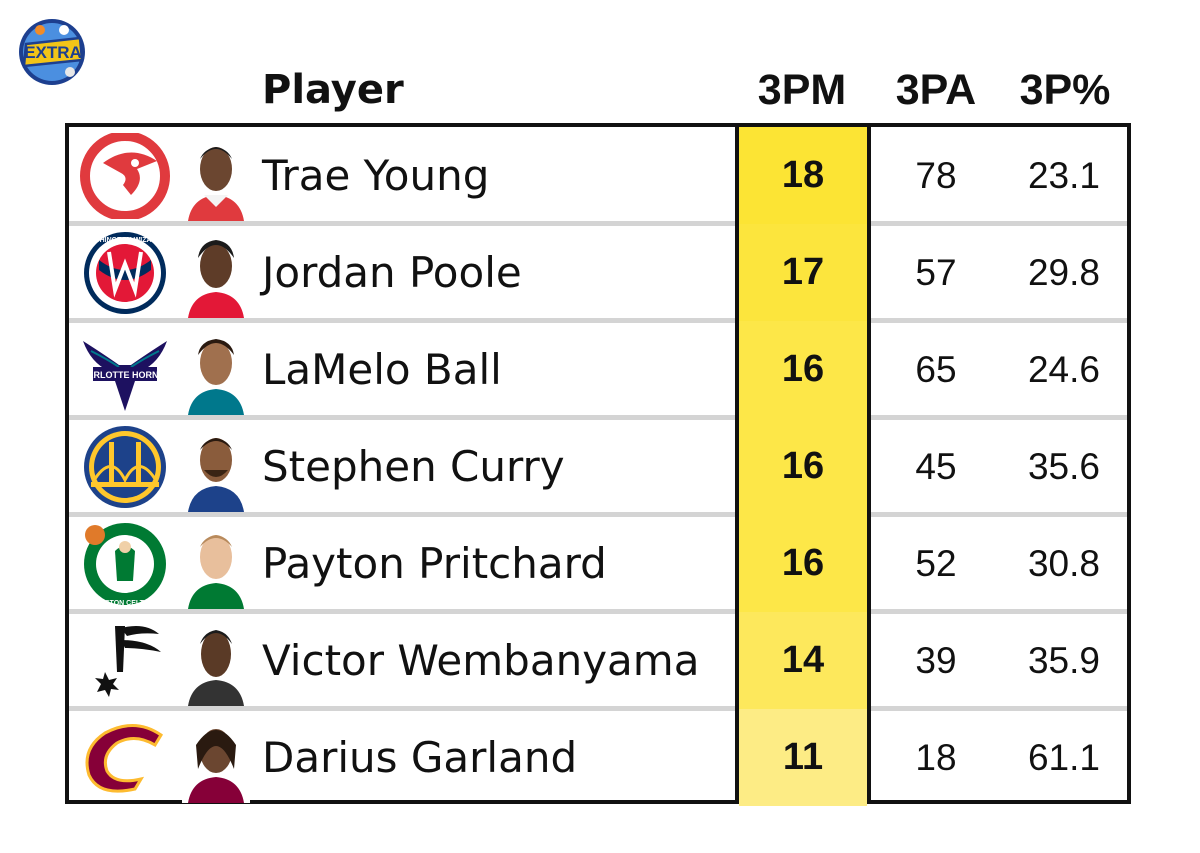 The height and width of the screenshot is (853, 1200). I want to click on 3pa-value: 52, so click(936, 563).